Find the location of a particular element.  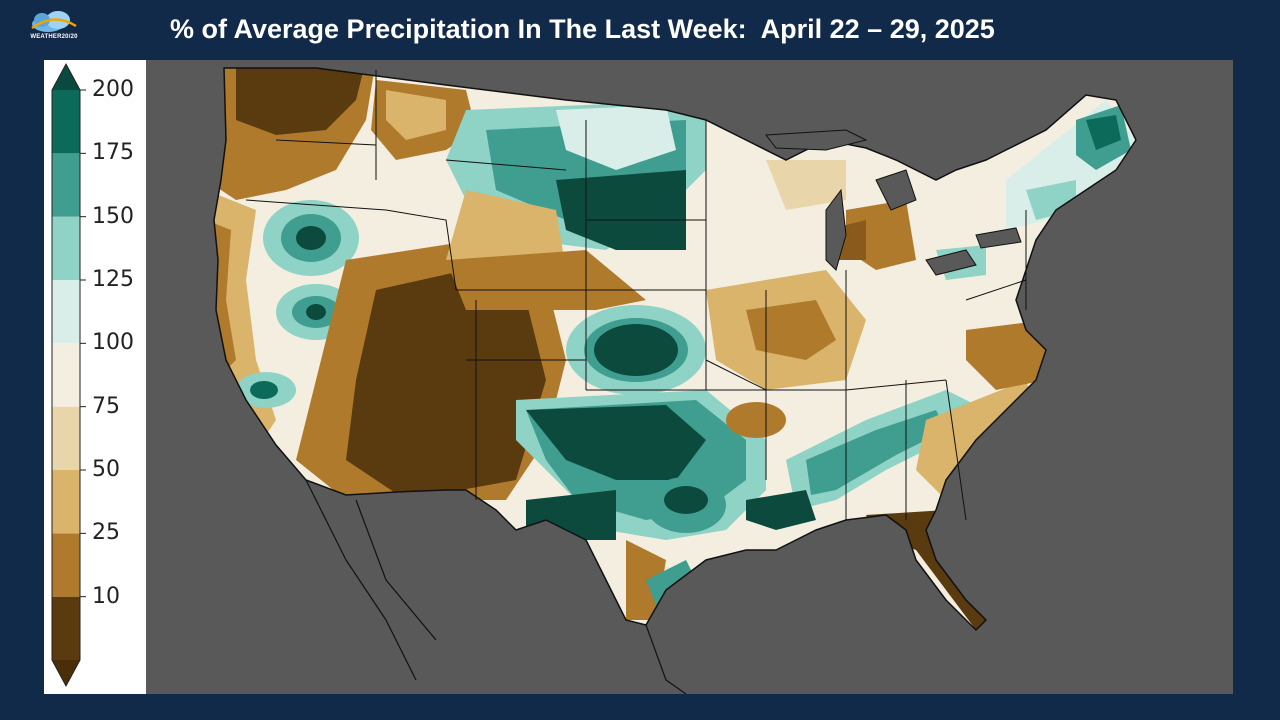

great-lakes is located at coordinates (893, 202).